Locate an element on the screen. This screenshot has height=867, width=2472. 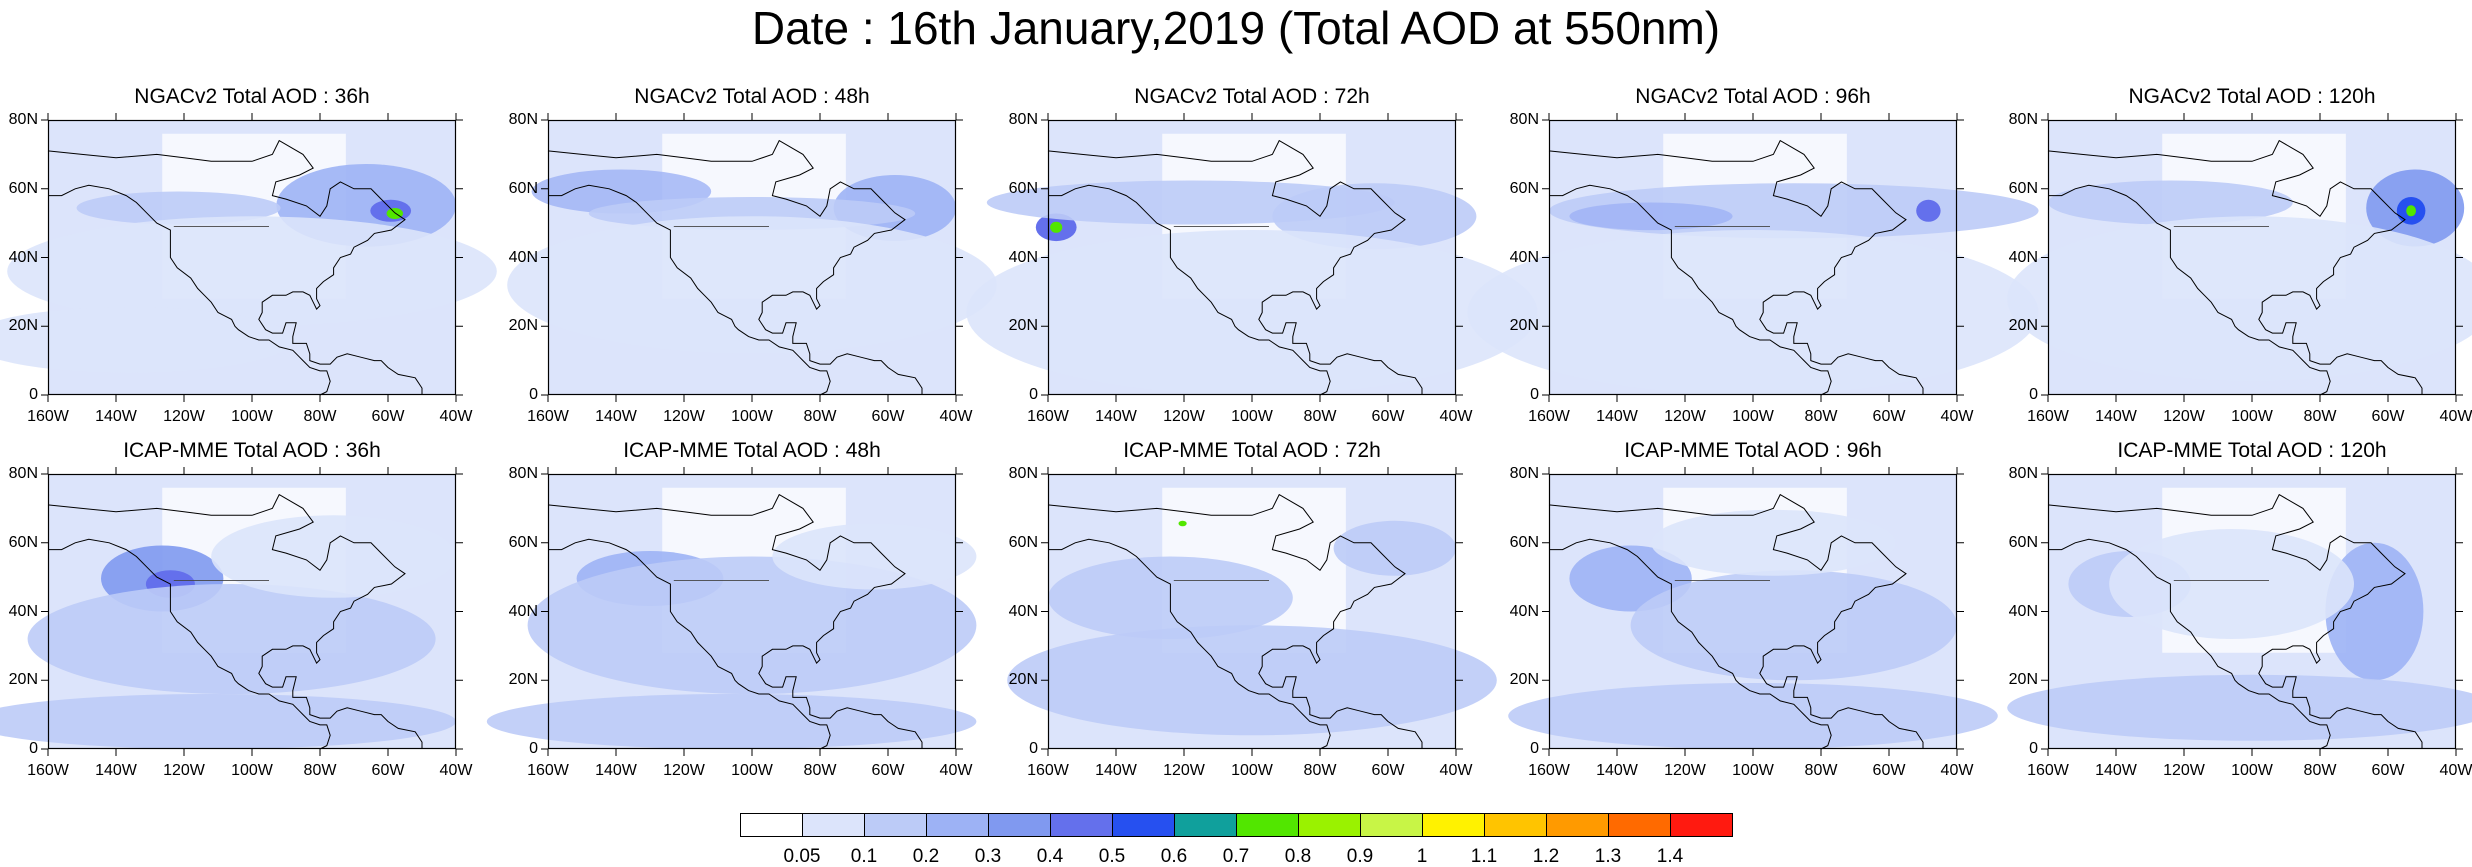
colorbar-label: 0.6 is located at coordinates (1174, 856).